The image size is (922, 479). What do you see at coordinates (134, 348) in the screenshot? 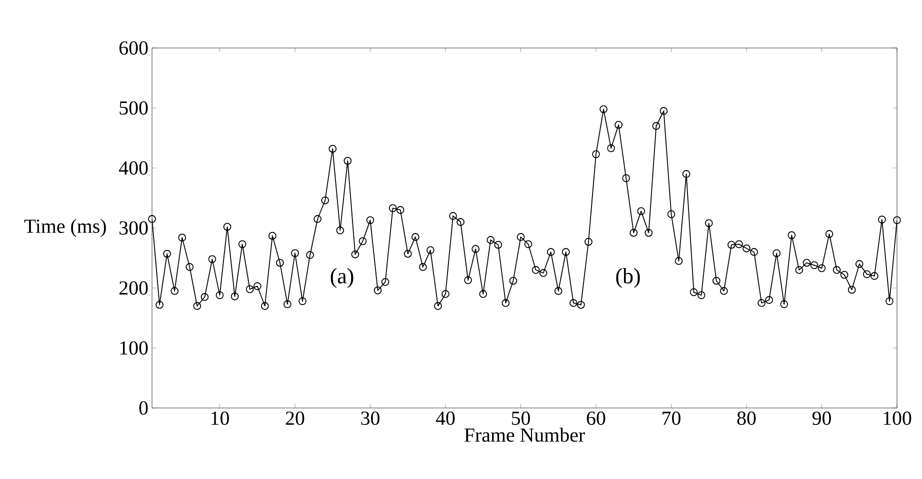
I see `y-tick-label: 100` at bounding box center [134, 348].